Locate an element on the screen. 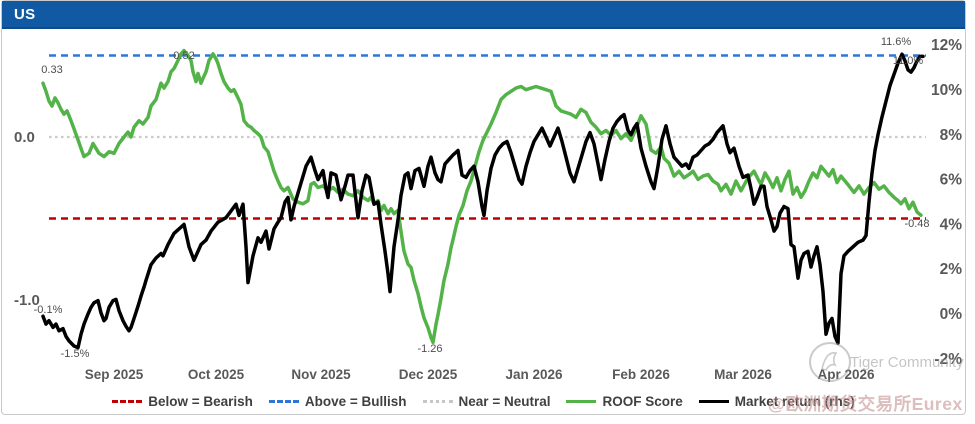 This screenshot has height=424, width=975. x-axis-tick-label: Dec 2025 is located at coordinates (428, 374).